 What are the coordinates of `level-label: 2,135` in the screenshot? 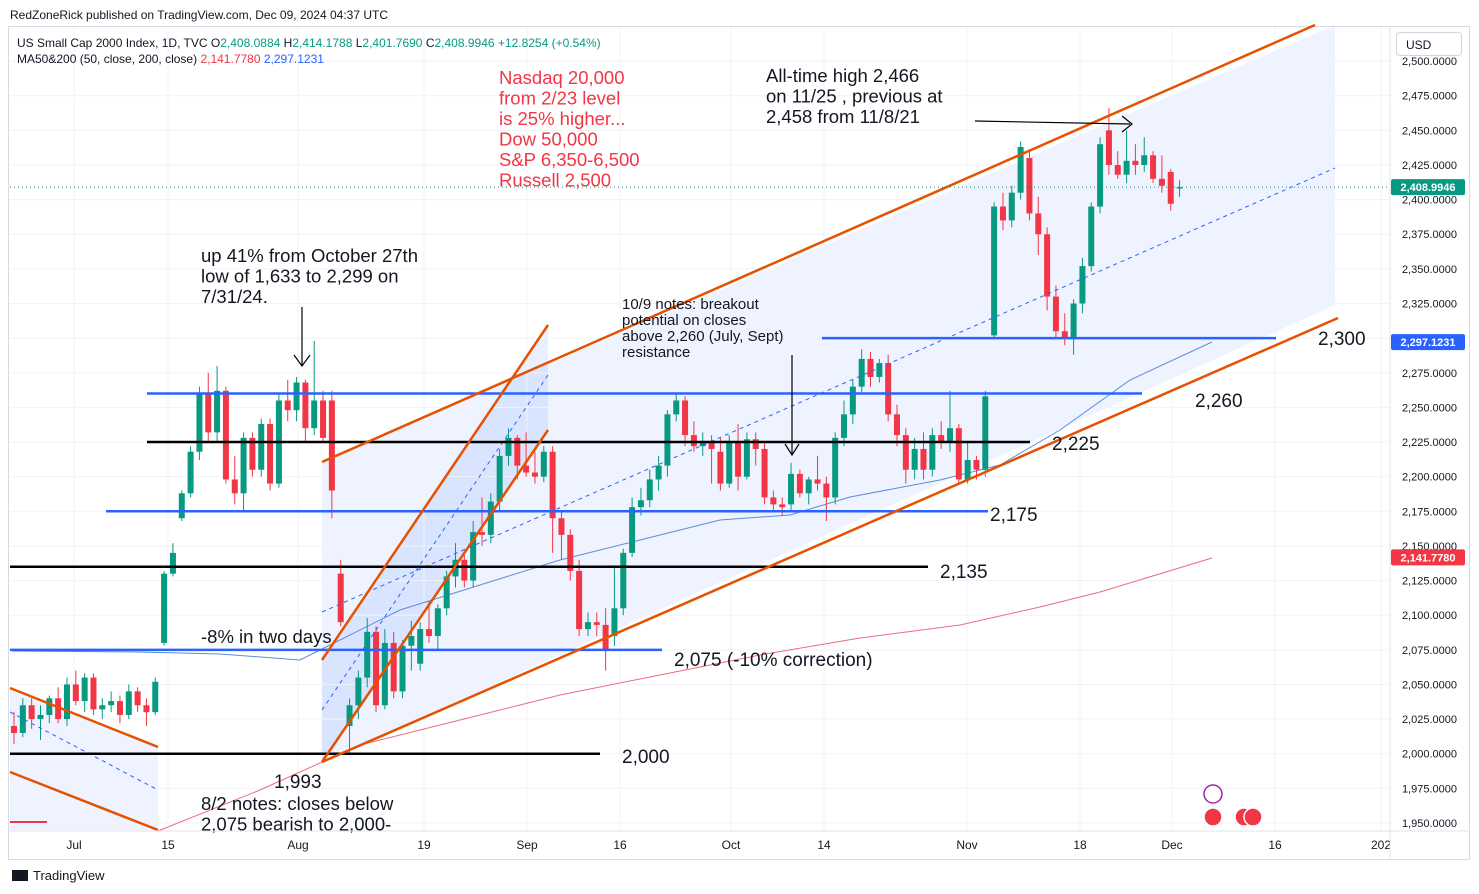 It's located at (964, 572).